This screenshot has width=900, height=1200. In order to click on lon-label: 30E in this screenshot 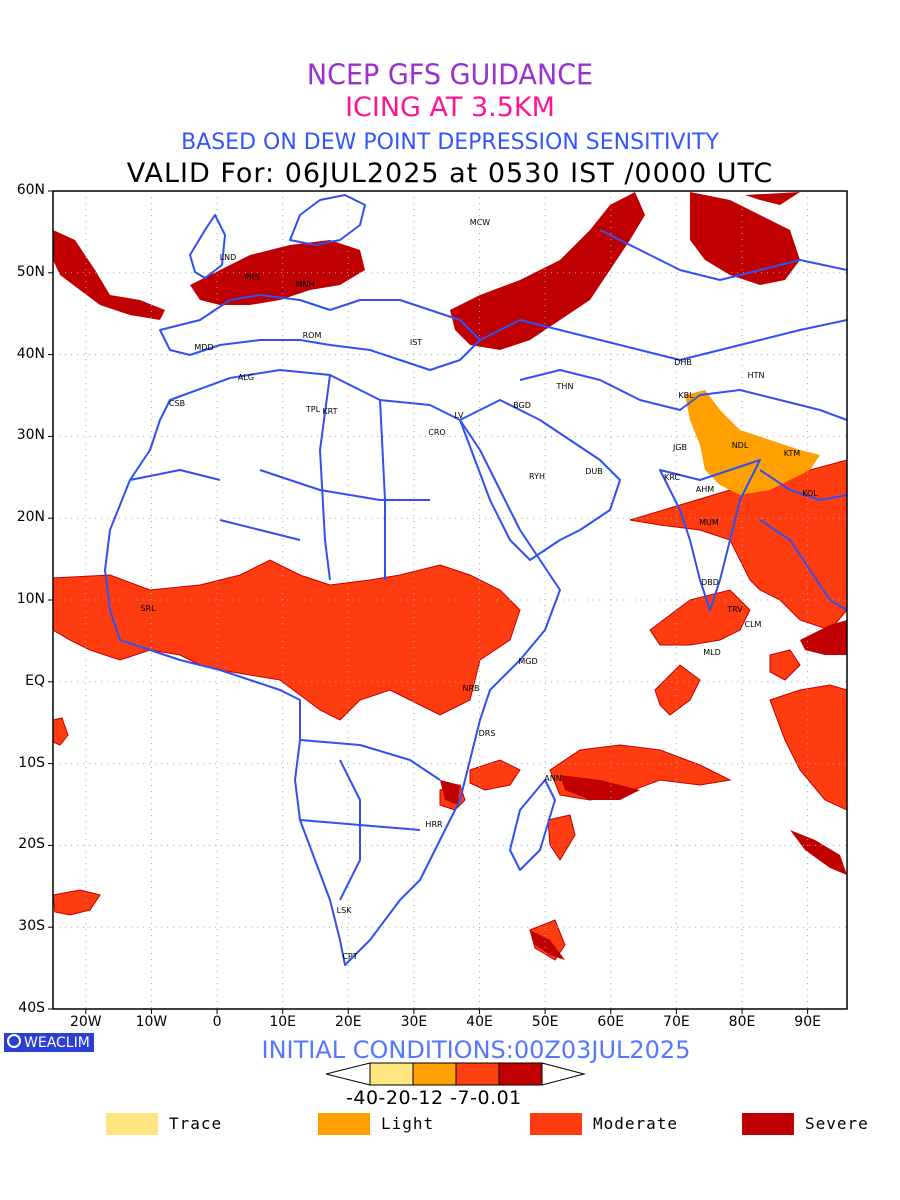, I will do `click(414, 1022)`.